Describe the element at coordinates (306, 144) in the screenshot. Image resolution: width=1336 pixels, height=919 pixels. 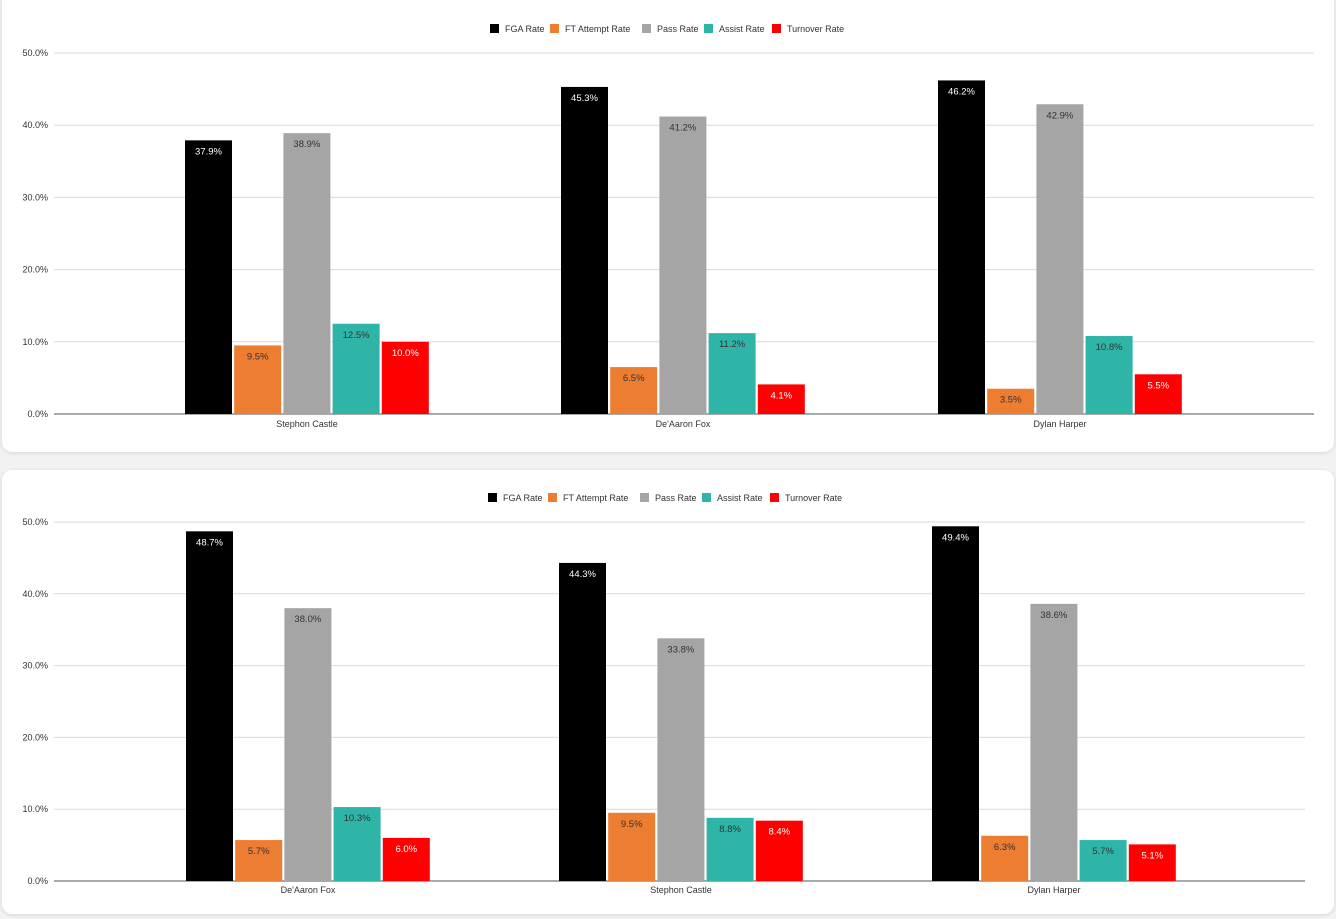
I see `data-label: 38.9%` at that location.